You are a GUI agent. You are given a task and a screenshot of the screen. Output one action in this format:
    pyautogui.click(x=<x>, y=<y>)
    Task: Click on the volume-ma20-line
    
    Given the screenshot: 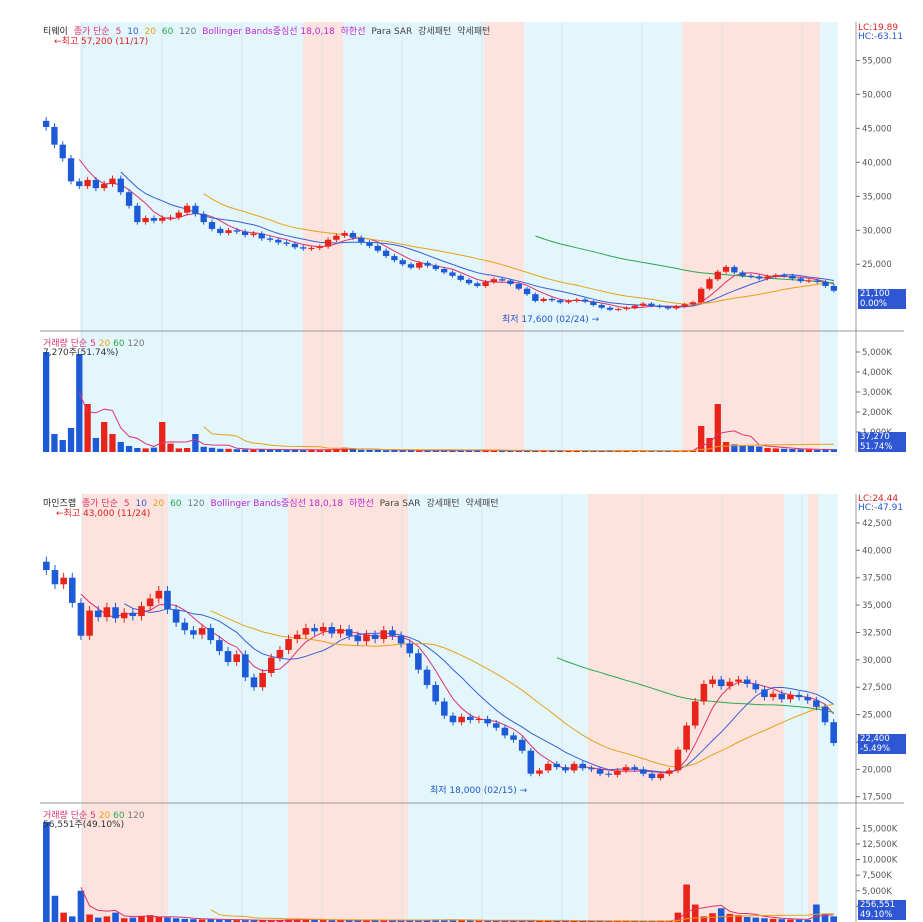 What is the action you would take?
    pyautogui.click(x=522, y=915)
    